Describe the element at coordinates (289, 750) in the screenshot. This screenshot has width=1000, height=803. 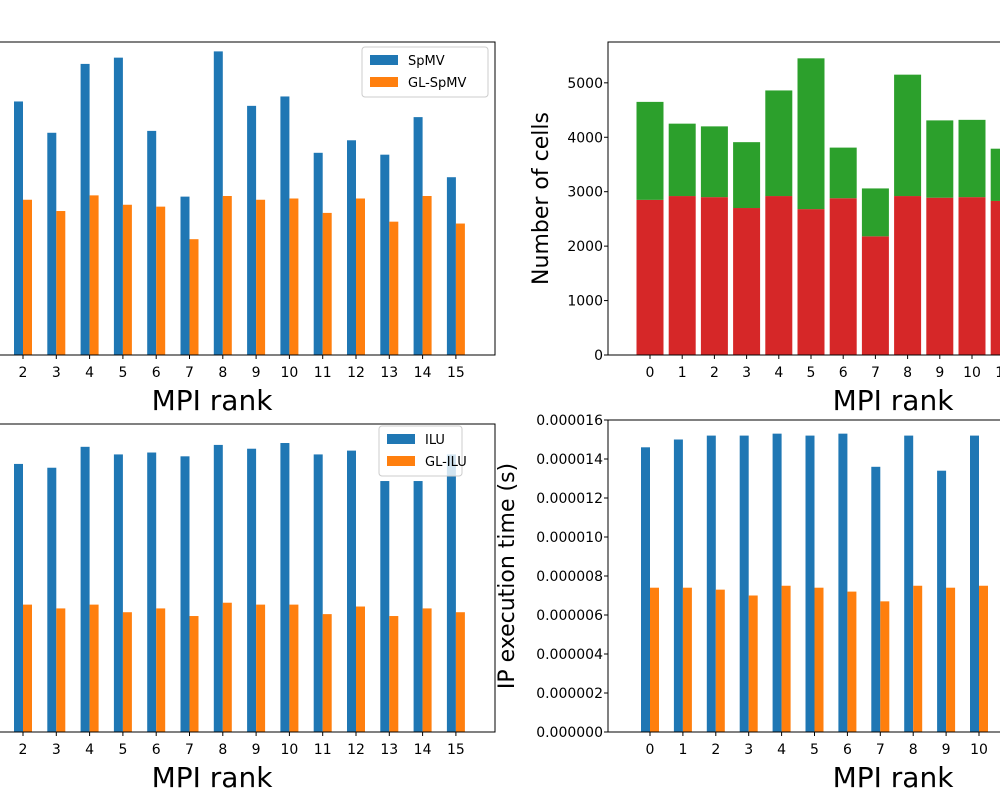
I see `x-tick-label-bottom-left-10: 10` at that location.